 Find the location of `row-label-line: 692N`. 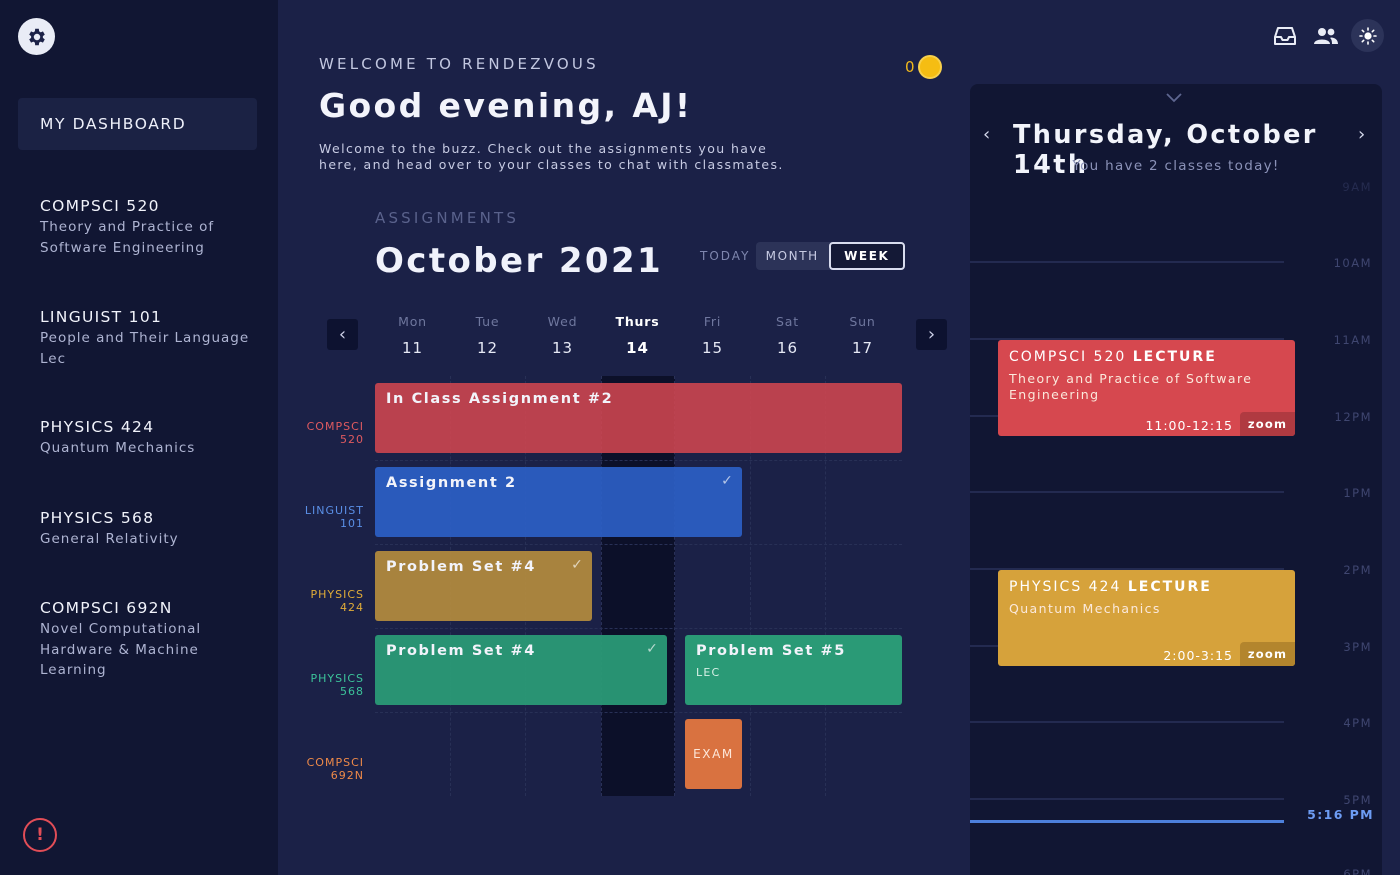

row-label-line: 692N is located at coordinates (347, 775).